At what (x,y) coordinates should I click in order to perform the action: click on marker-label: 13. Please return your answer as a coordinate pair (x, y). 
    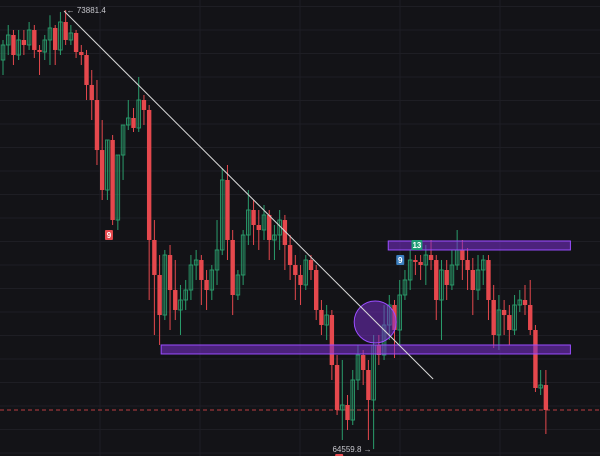
    Looking at the image, I should click on (416, 245).